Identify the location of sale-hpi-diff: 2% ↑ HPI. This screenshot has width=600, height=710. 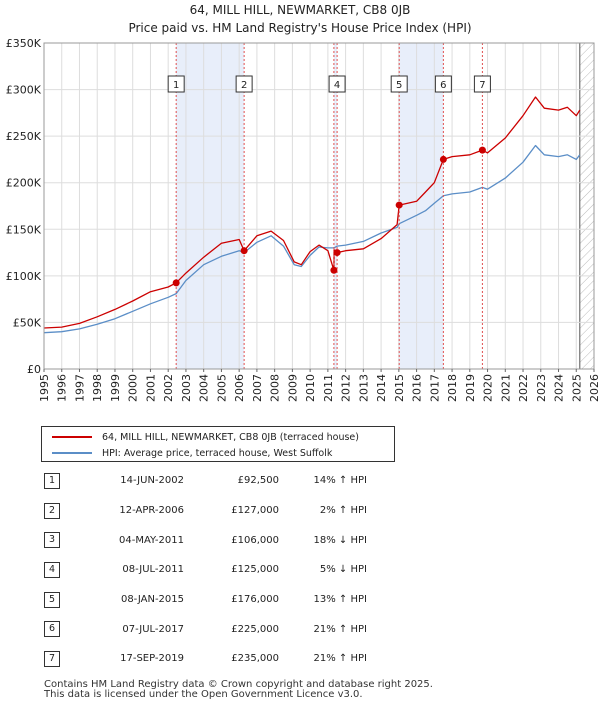
(343, 511).